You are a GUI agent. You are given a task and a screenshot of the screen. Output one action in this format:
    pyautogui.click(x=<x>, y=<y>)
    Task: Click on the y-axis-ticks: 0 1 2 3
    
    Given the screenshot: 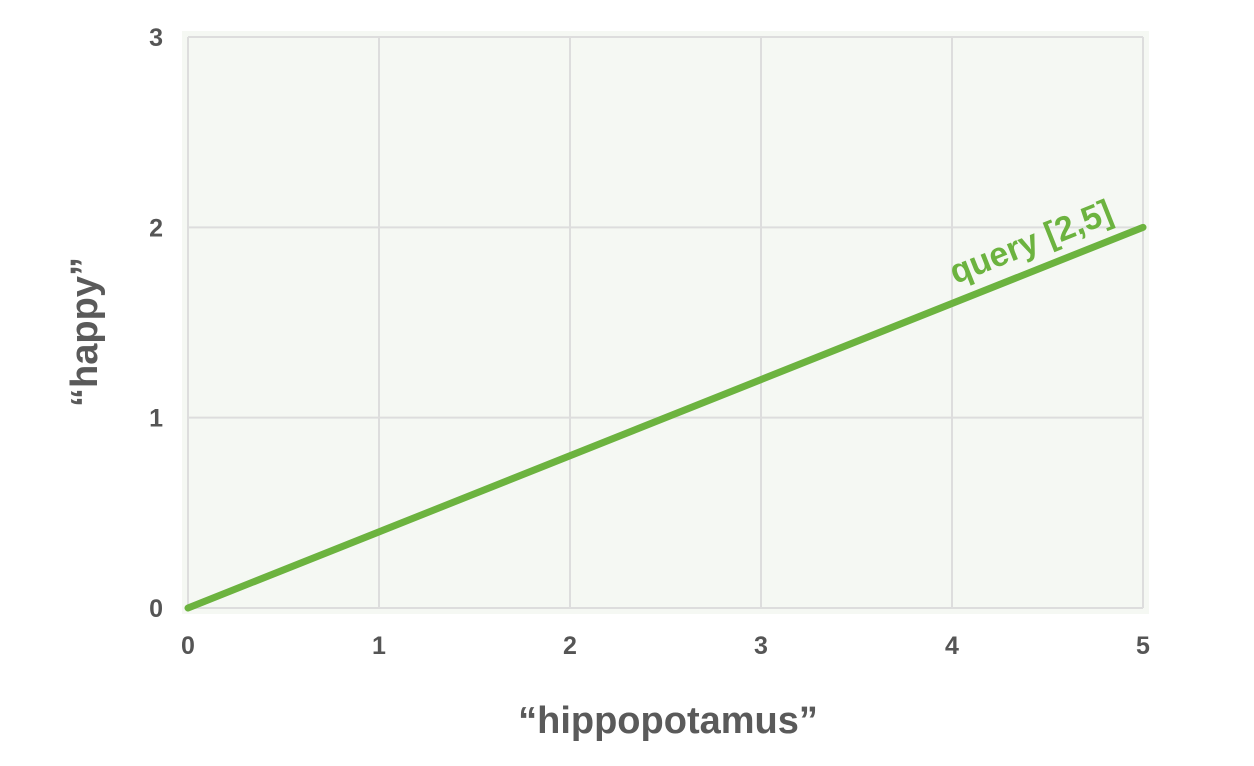 What is the action you would take?
    pyautogui.click(x=156, y=323)
    